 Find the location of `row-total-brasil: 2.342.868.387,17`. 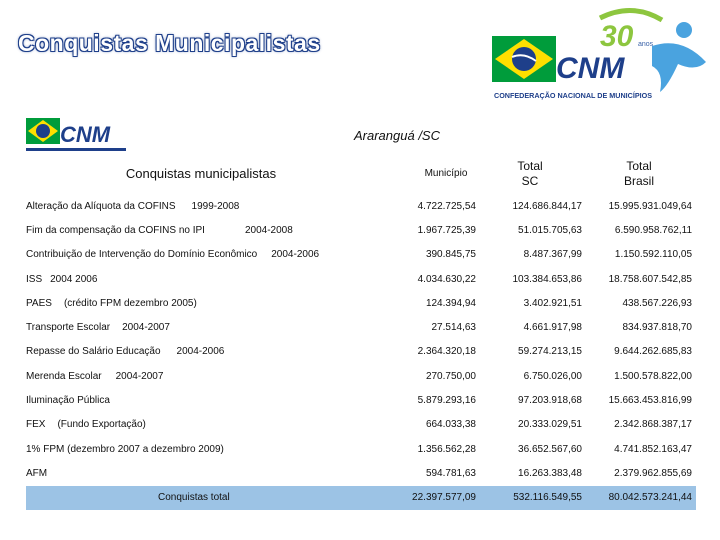

row-total-brasil: 2.342.868.387,17 is located at coordinates (653, 425).